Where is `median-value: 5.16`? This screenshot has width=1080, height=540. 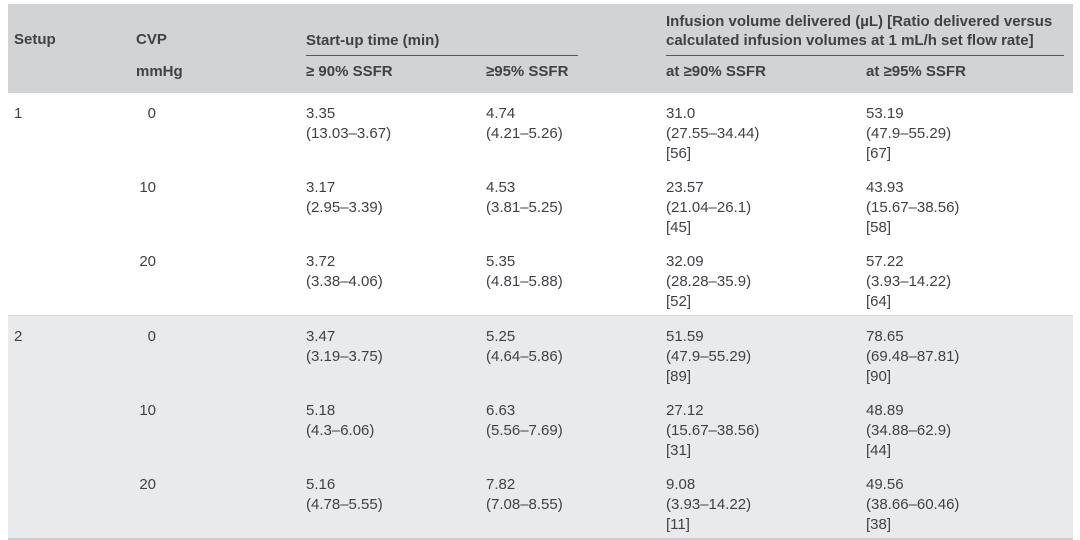 median-value: 5.16 is located at coordinates (321, 484).